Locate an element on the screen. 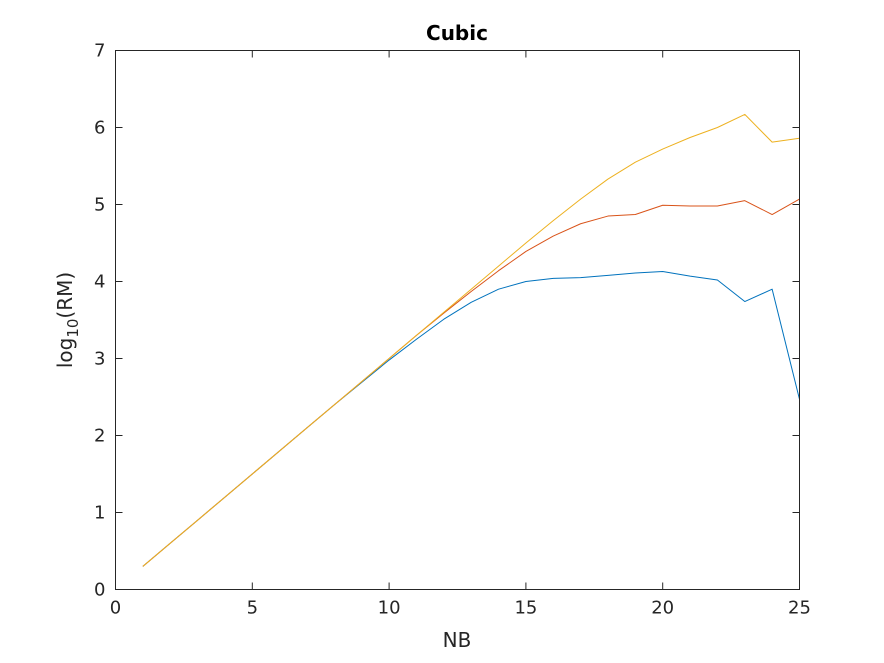 The image size is (884, 663). y-axis-label-rest: (RM) is located at coordinates (65, 295).